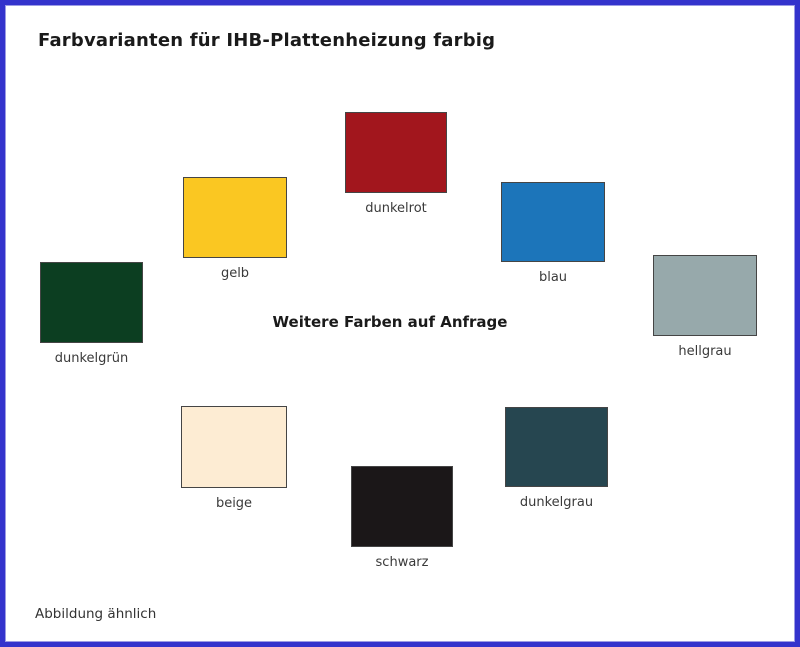  I want to click on swatch-dunkelgruen: dunkelgrün, so click(91, 314).